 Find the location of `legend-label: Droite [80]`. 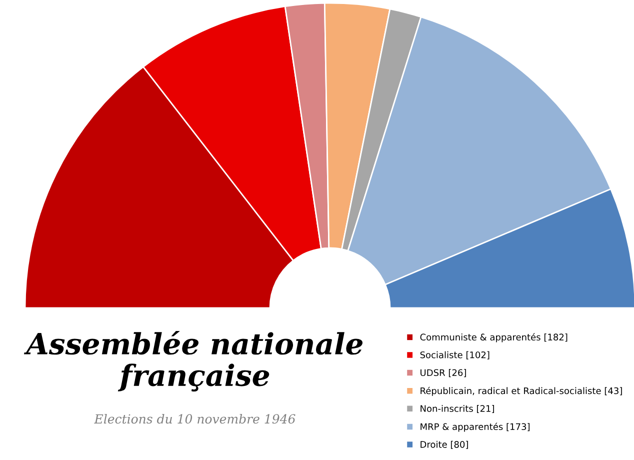

legend-label: Droite [80] is located at coordinates (444, 444).